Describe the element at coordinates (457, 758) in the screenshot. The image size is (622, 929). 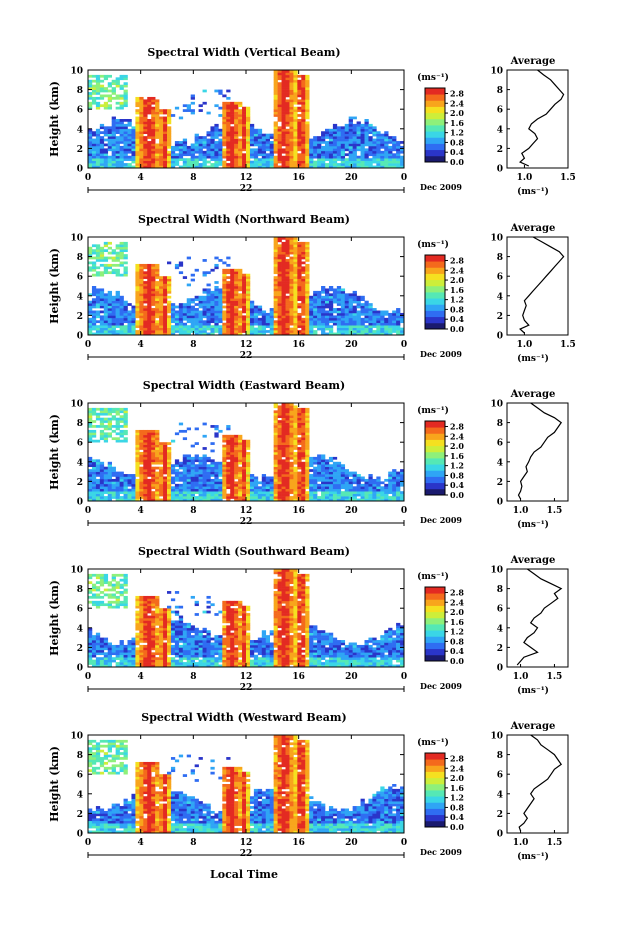
I see `colorbar-tick-label: 2.8` at that location.